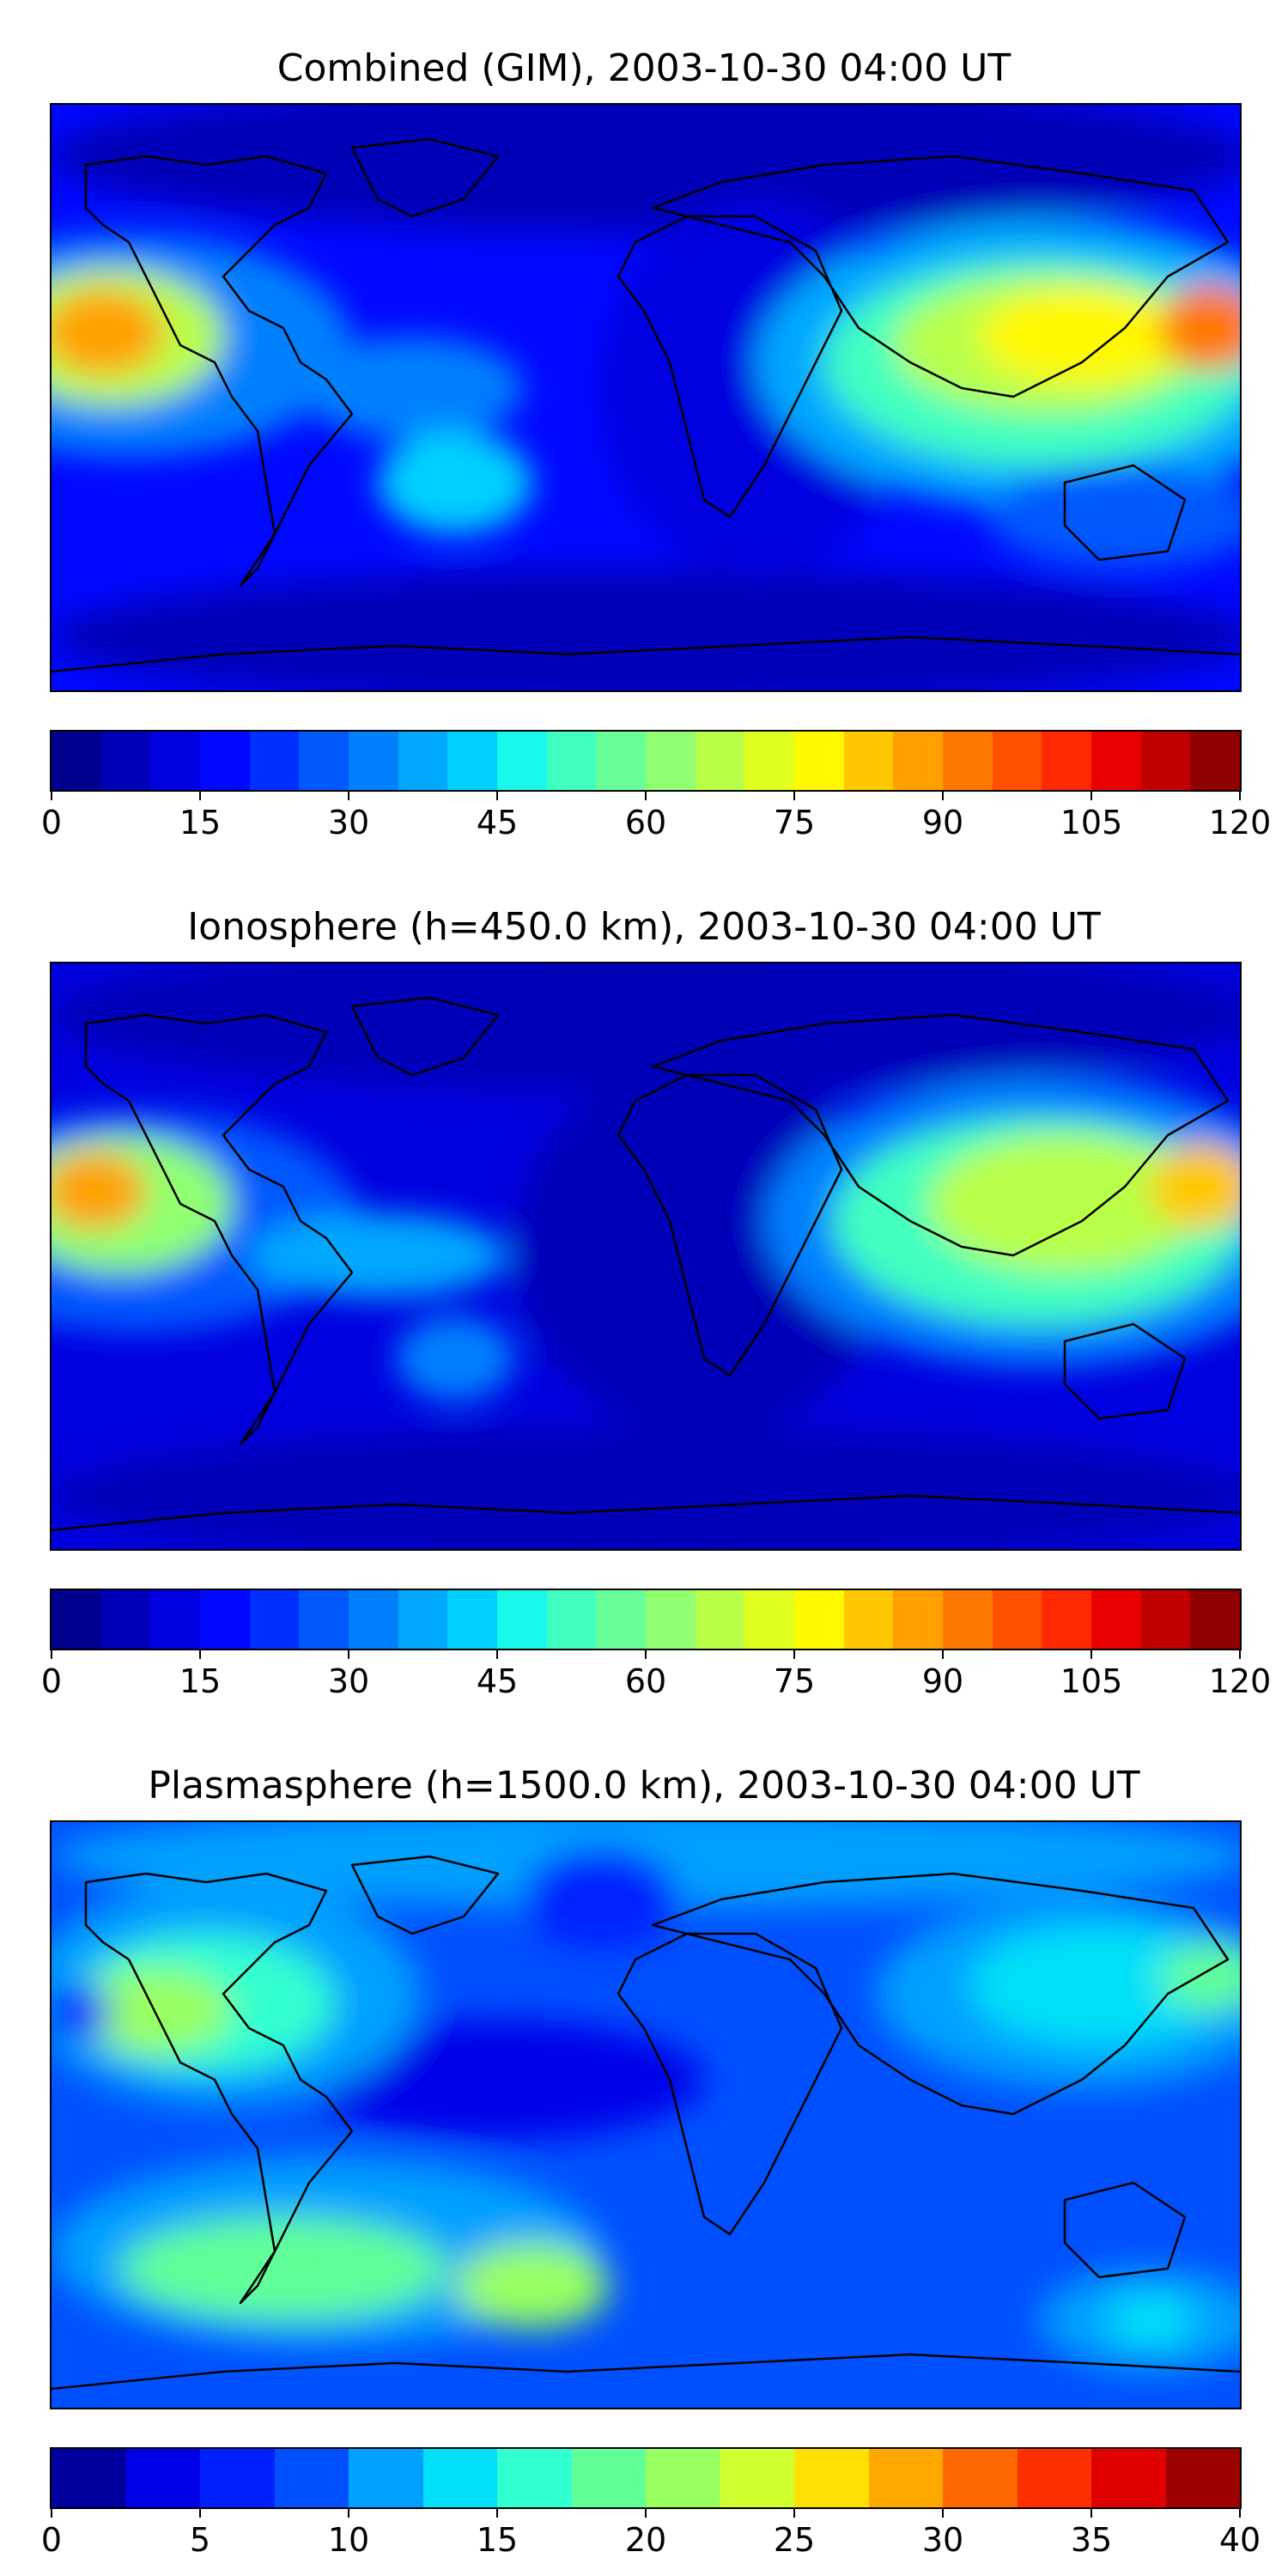 This screenshot has height=2576, width=1288. I want to click on colorbar-ticks: 0 15 30 45 60 75 90 105 120, so click(656, 1675).